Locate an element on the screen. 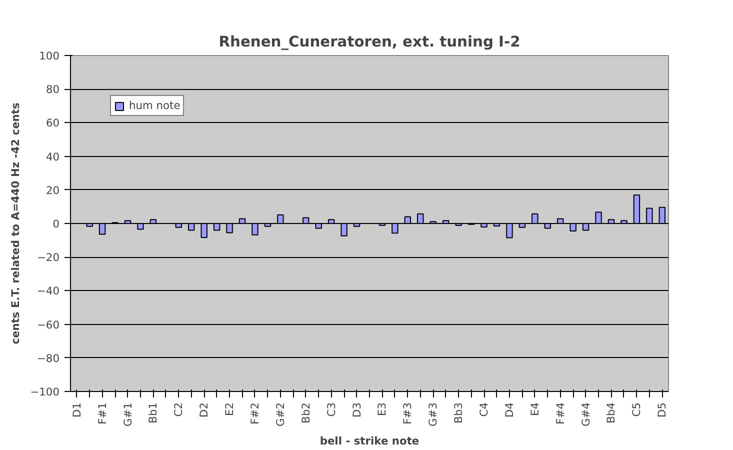 The height and width of the screenshot is (450, 733). x-tick-label: C2 is located at coordinates (179, 409).